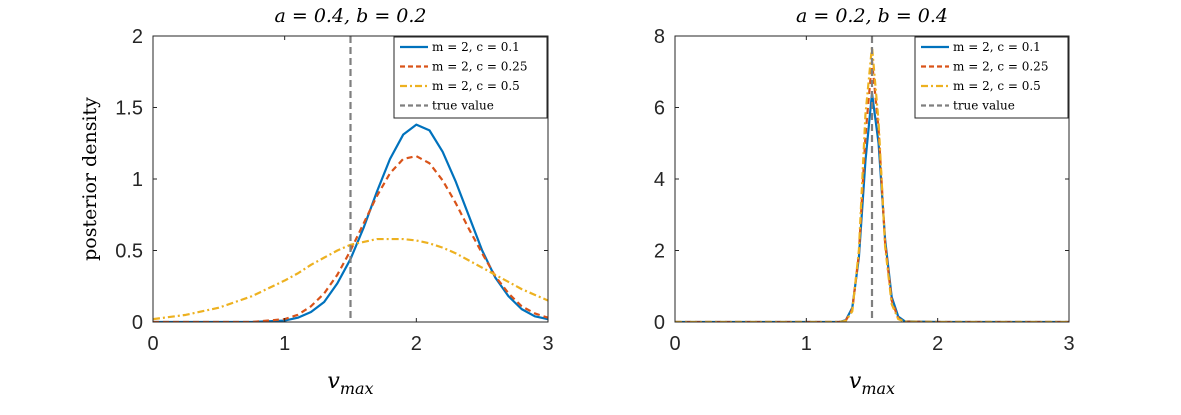  I want to click on y-tick-label: 0.5, so click(129, 252).